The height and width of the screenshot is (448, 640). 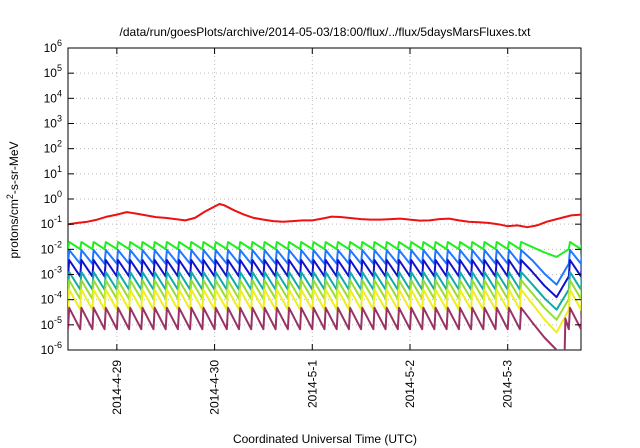 What do you see at coordinates (410, 384) in the screenshot?
I see `x-tick-label: 2014-5-2` at bounding box center [410, 384].